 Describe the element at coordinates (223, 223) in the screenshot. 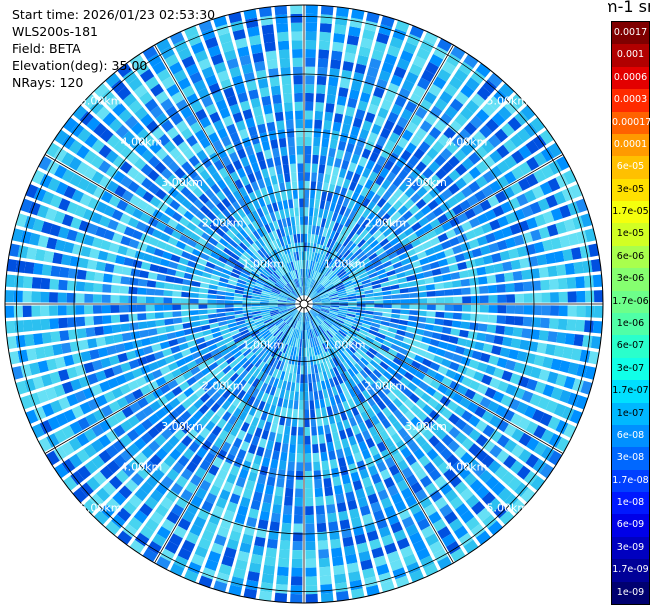

I see `range-label: 2.00km` at that location.